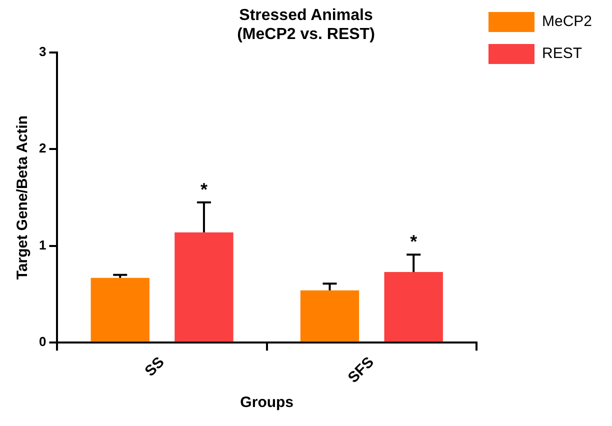 The height and width of the screenshot is (426, 612). What do you see at coordinates (42, 244) in the screenshot?
I see `y-tick-label: 1` at bounding box center [42, 244].